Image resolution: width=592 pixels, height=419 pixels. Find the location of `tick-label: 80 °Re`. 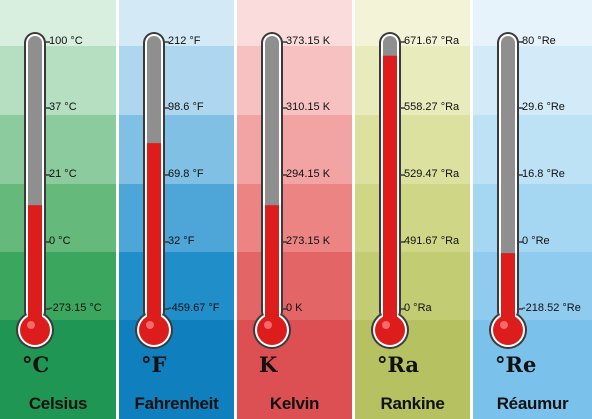

tick-label: 80 °Re is located at coordinates (539, 41).